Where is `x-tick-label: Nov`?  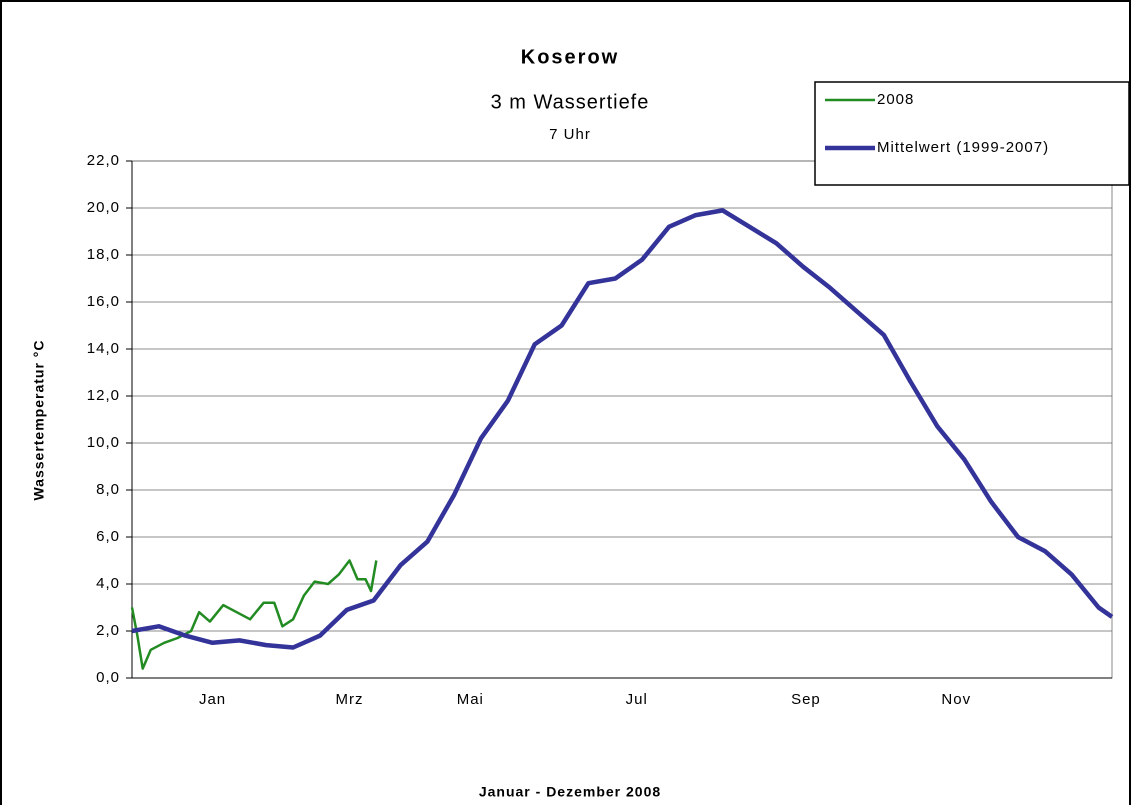 x-tick-label: Nov is located at coordinates (956, 699).